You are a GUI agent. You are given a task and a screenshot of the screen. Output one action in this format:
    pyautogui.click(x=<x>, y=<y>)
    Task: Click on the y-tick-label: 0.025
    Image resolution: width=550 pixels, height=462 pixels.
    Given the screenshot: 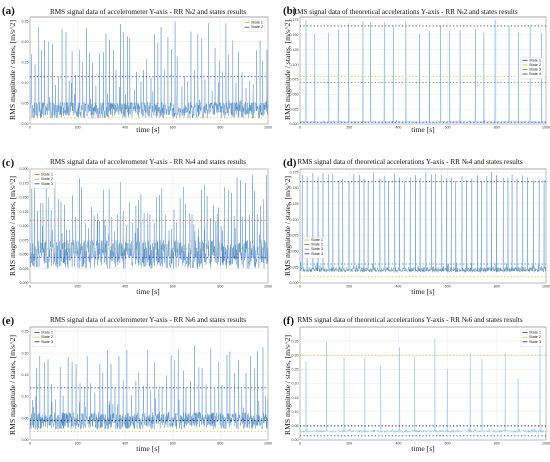 What is the action you would take?
    pyautogui.click(x=24, y=269)
    